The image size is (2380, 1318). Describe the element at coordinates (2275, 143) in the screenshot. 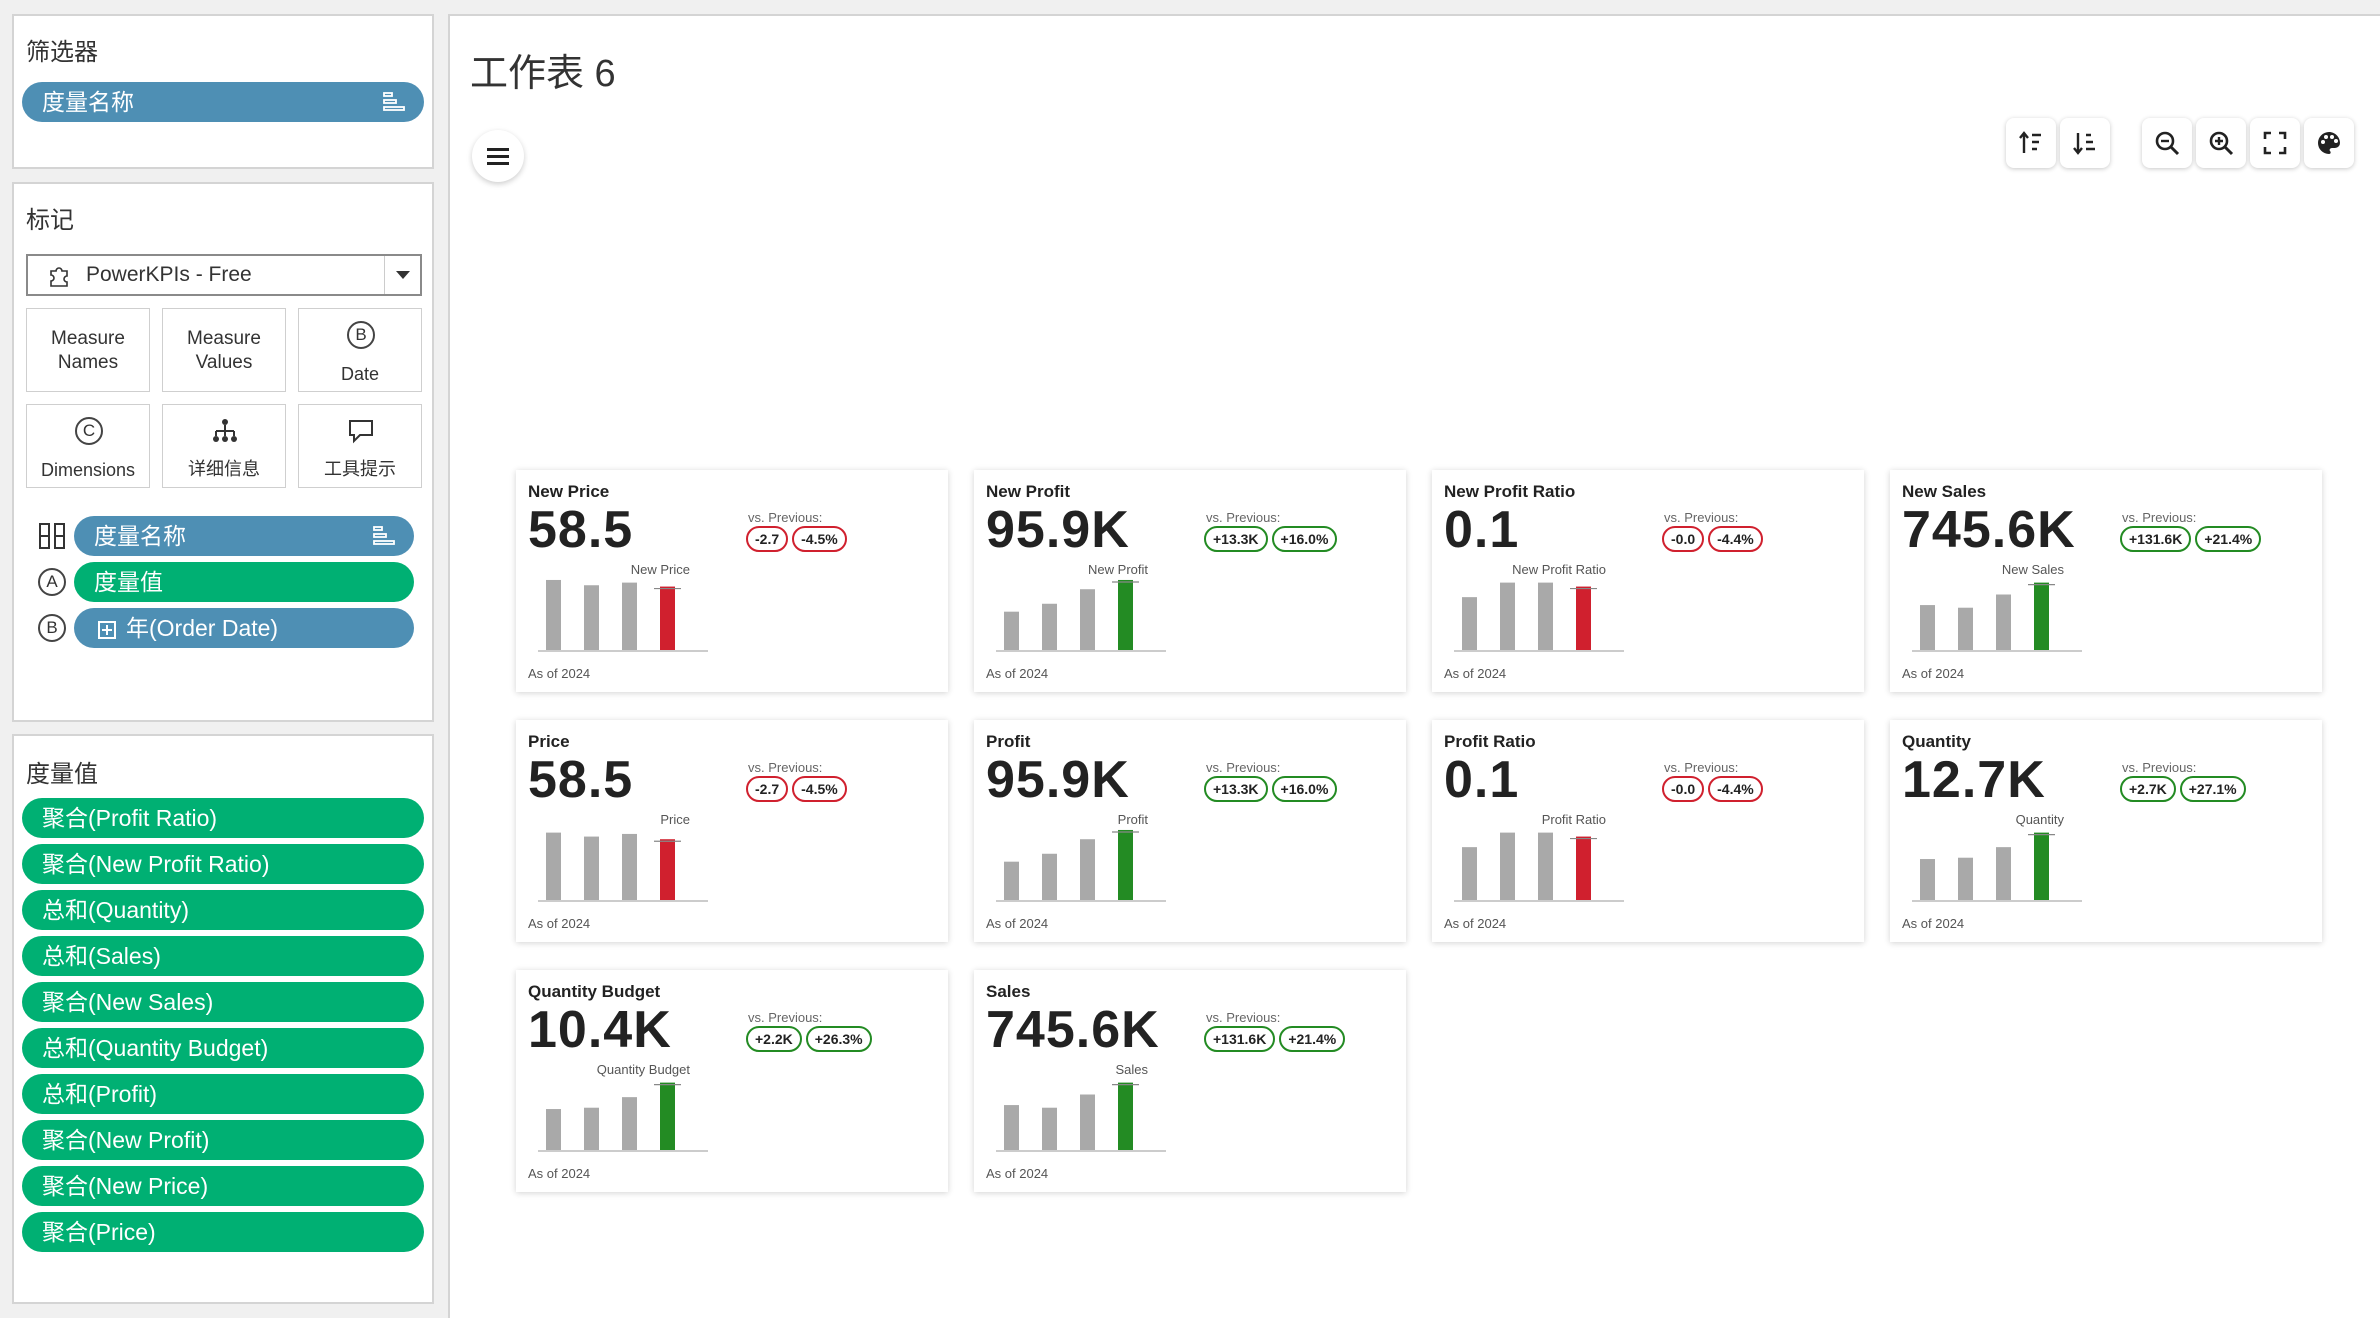

I see `fullscreen-button` at that location.